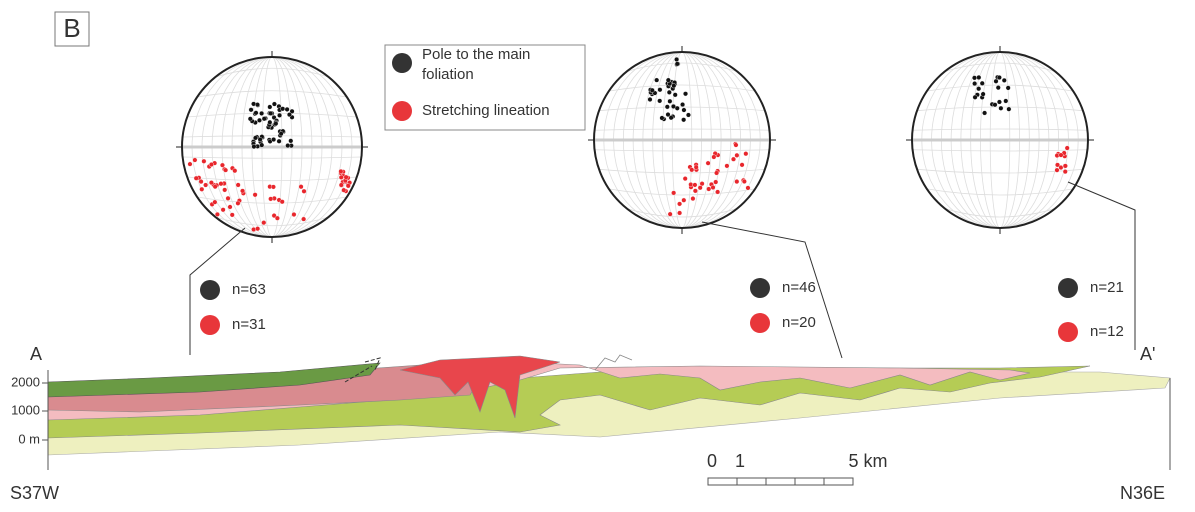 The image size is (1195, 512). I want to click on section-start: A, so click(36, 354).